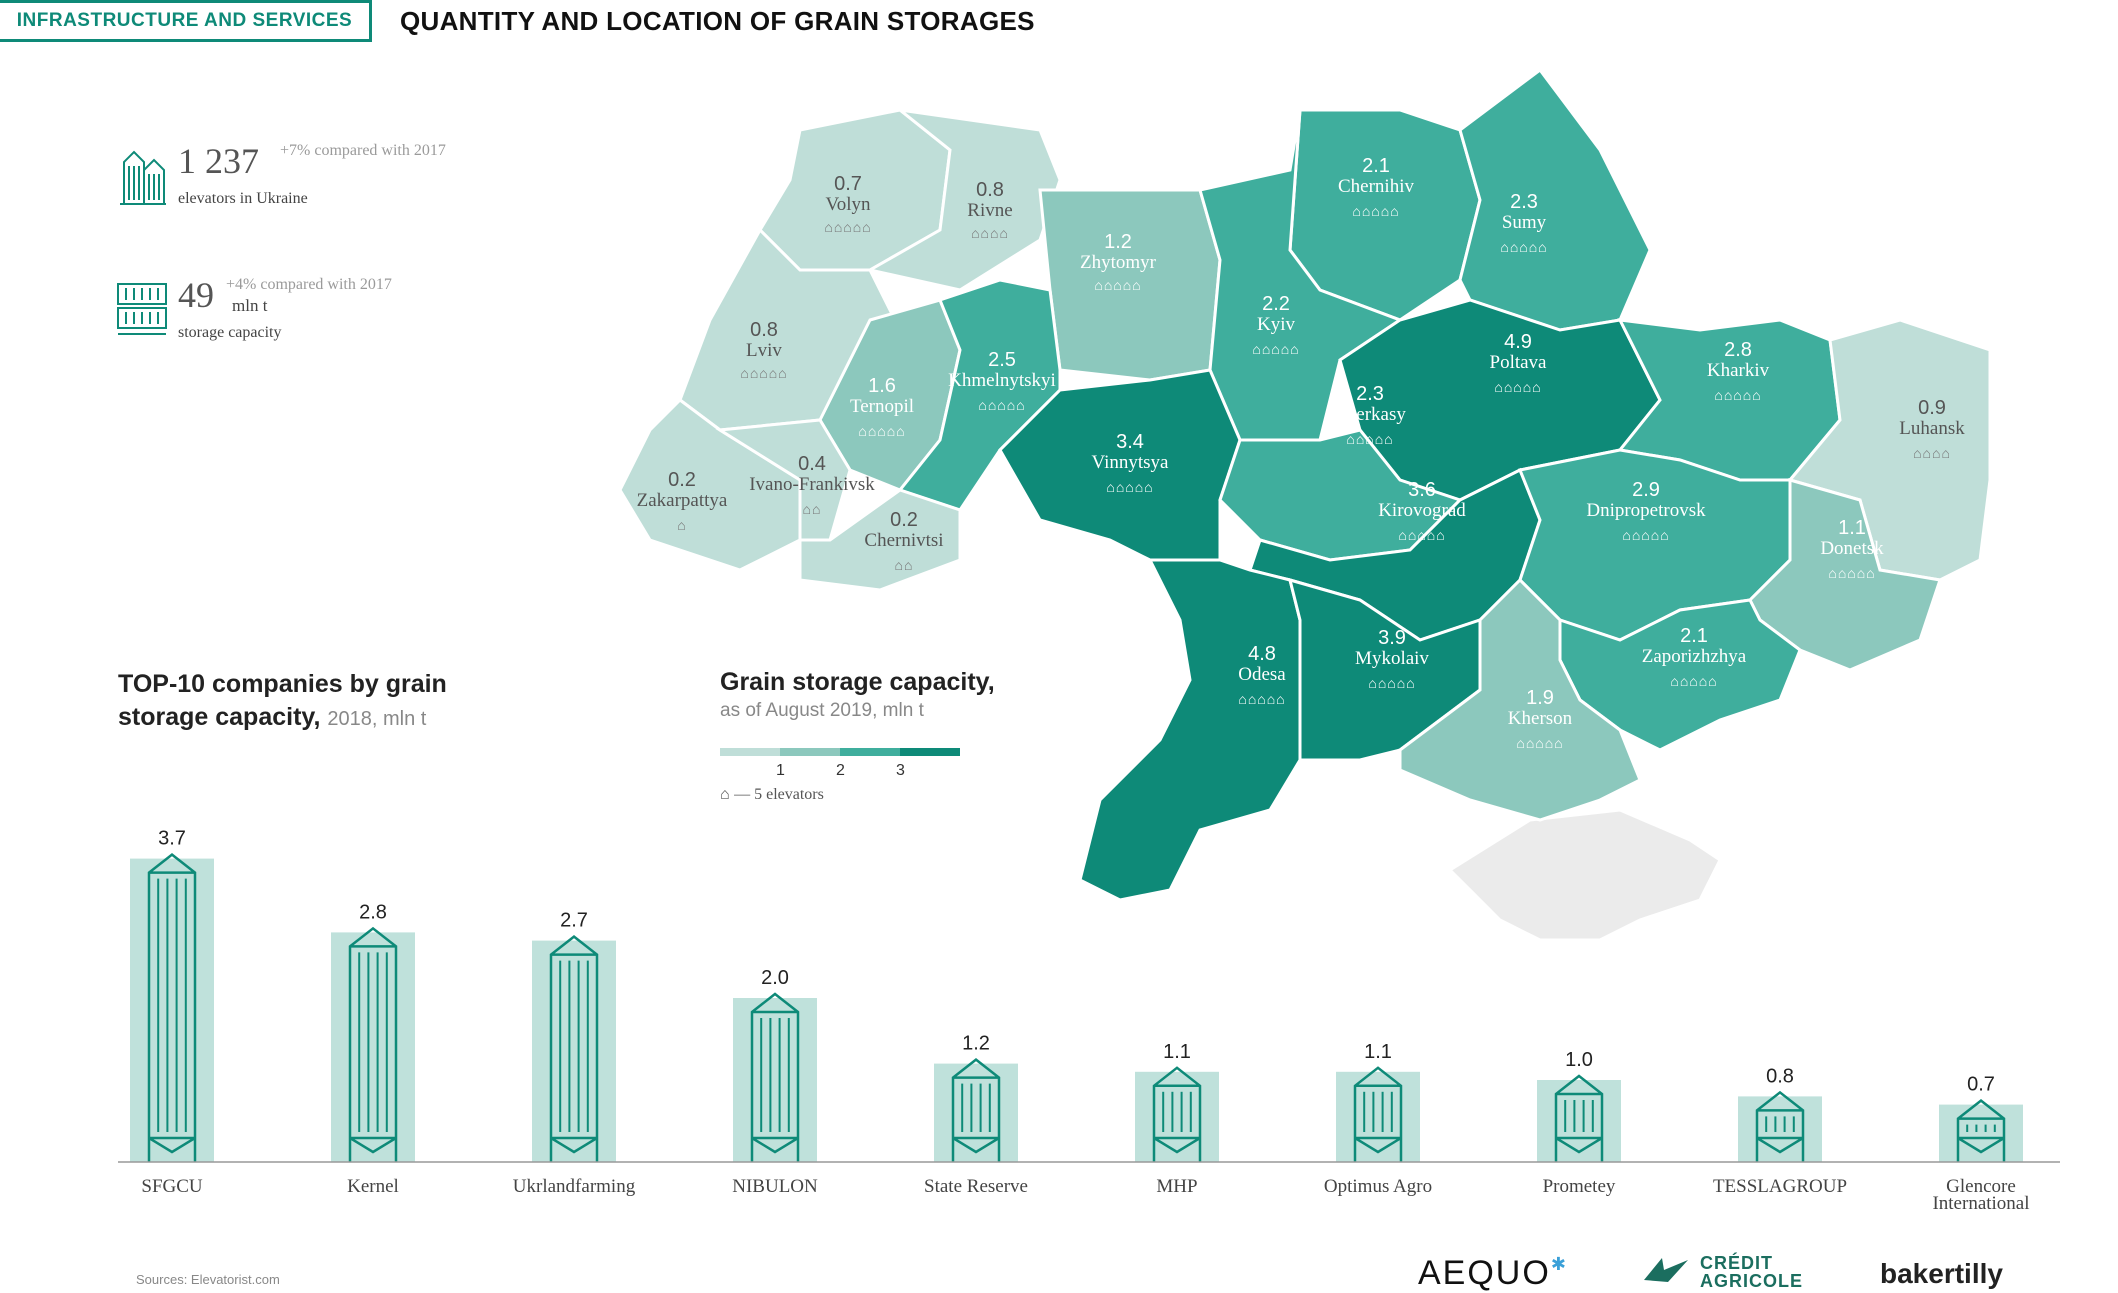 Image resolution: width=2118 pixels, height=1293 pixels. I want to click on bar-group: 2.7 Ukrlandfarming, so click(574, 1053).